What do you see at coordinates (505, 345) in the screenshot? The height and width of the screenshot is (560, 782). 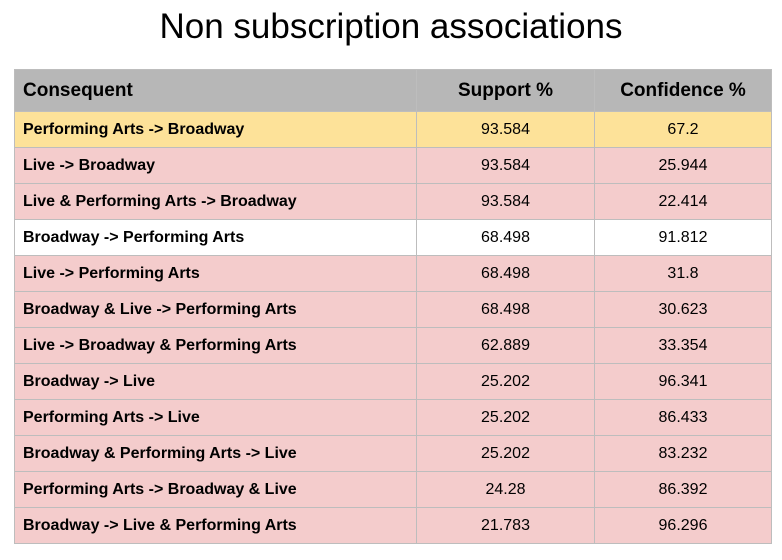 I see `support-cell: 62.889` at bounding box center [505, 345].